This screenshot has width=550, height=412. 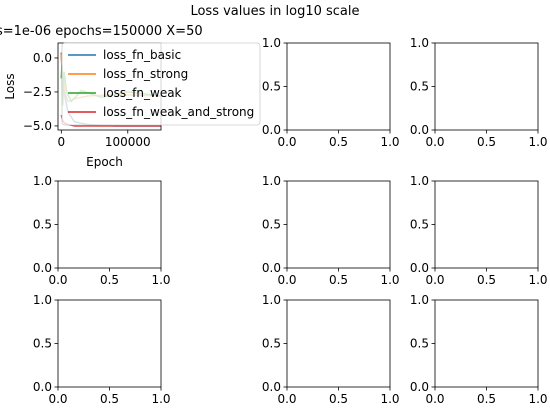 I want to click on legend-label-loss_fn_strong: loss_fn_strong, so click(x=145, y=74).